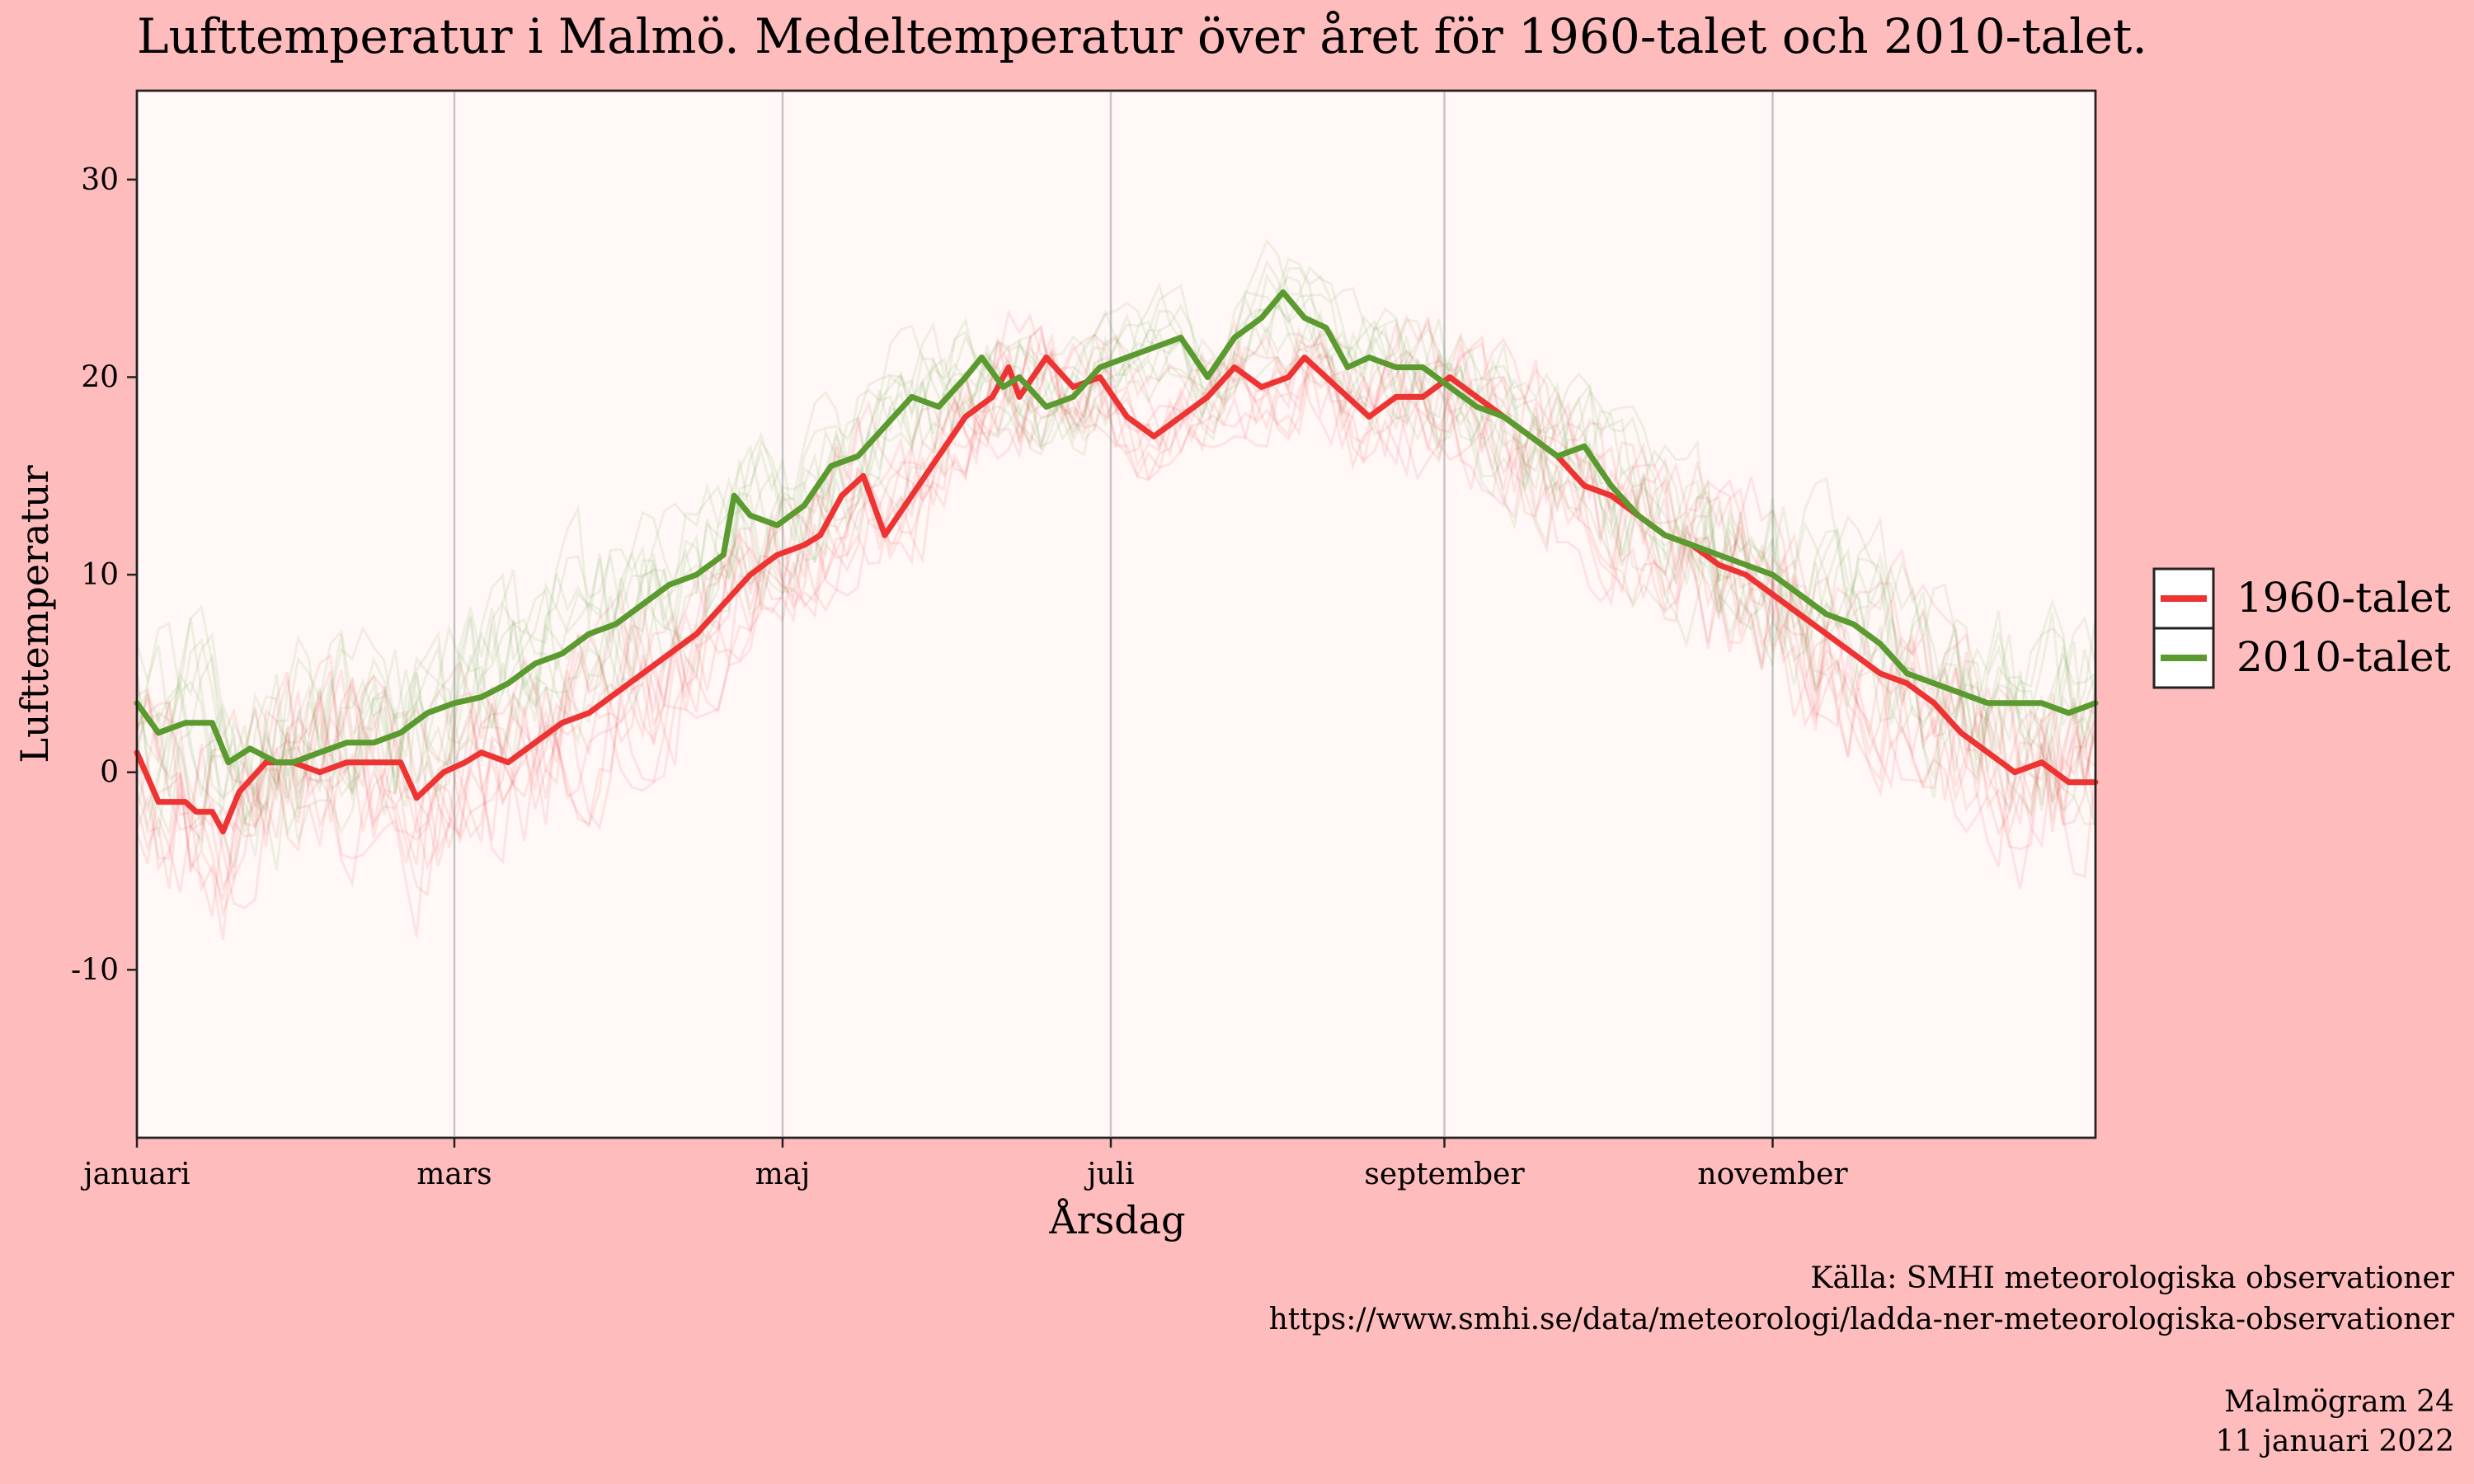 Image resolution: width=2474 pixels, height=1484 pixels. What do you see at coordinates (109, 773) in the screenshot?
I see `y-tick-label: 0` at bounding box center [109, 773].